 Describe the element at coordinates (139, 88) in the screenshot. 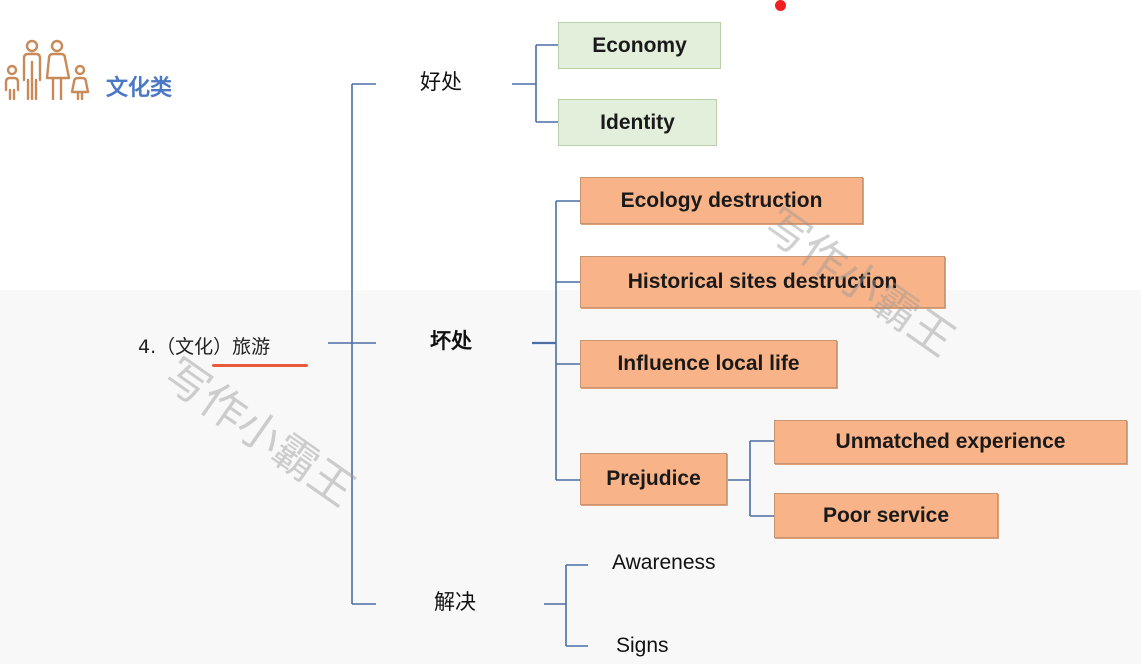

I see `category-title: 文化类` at that location.